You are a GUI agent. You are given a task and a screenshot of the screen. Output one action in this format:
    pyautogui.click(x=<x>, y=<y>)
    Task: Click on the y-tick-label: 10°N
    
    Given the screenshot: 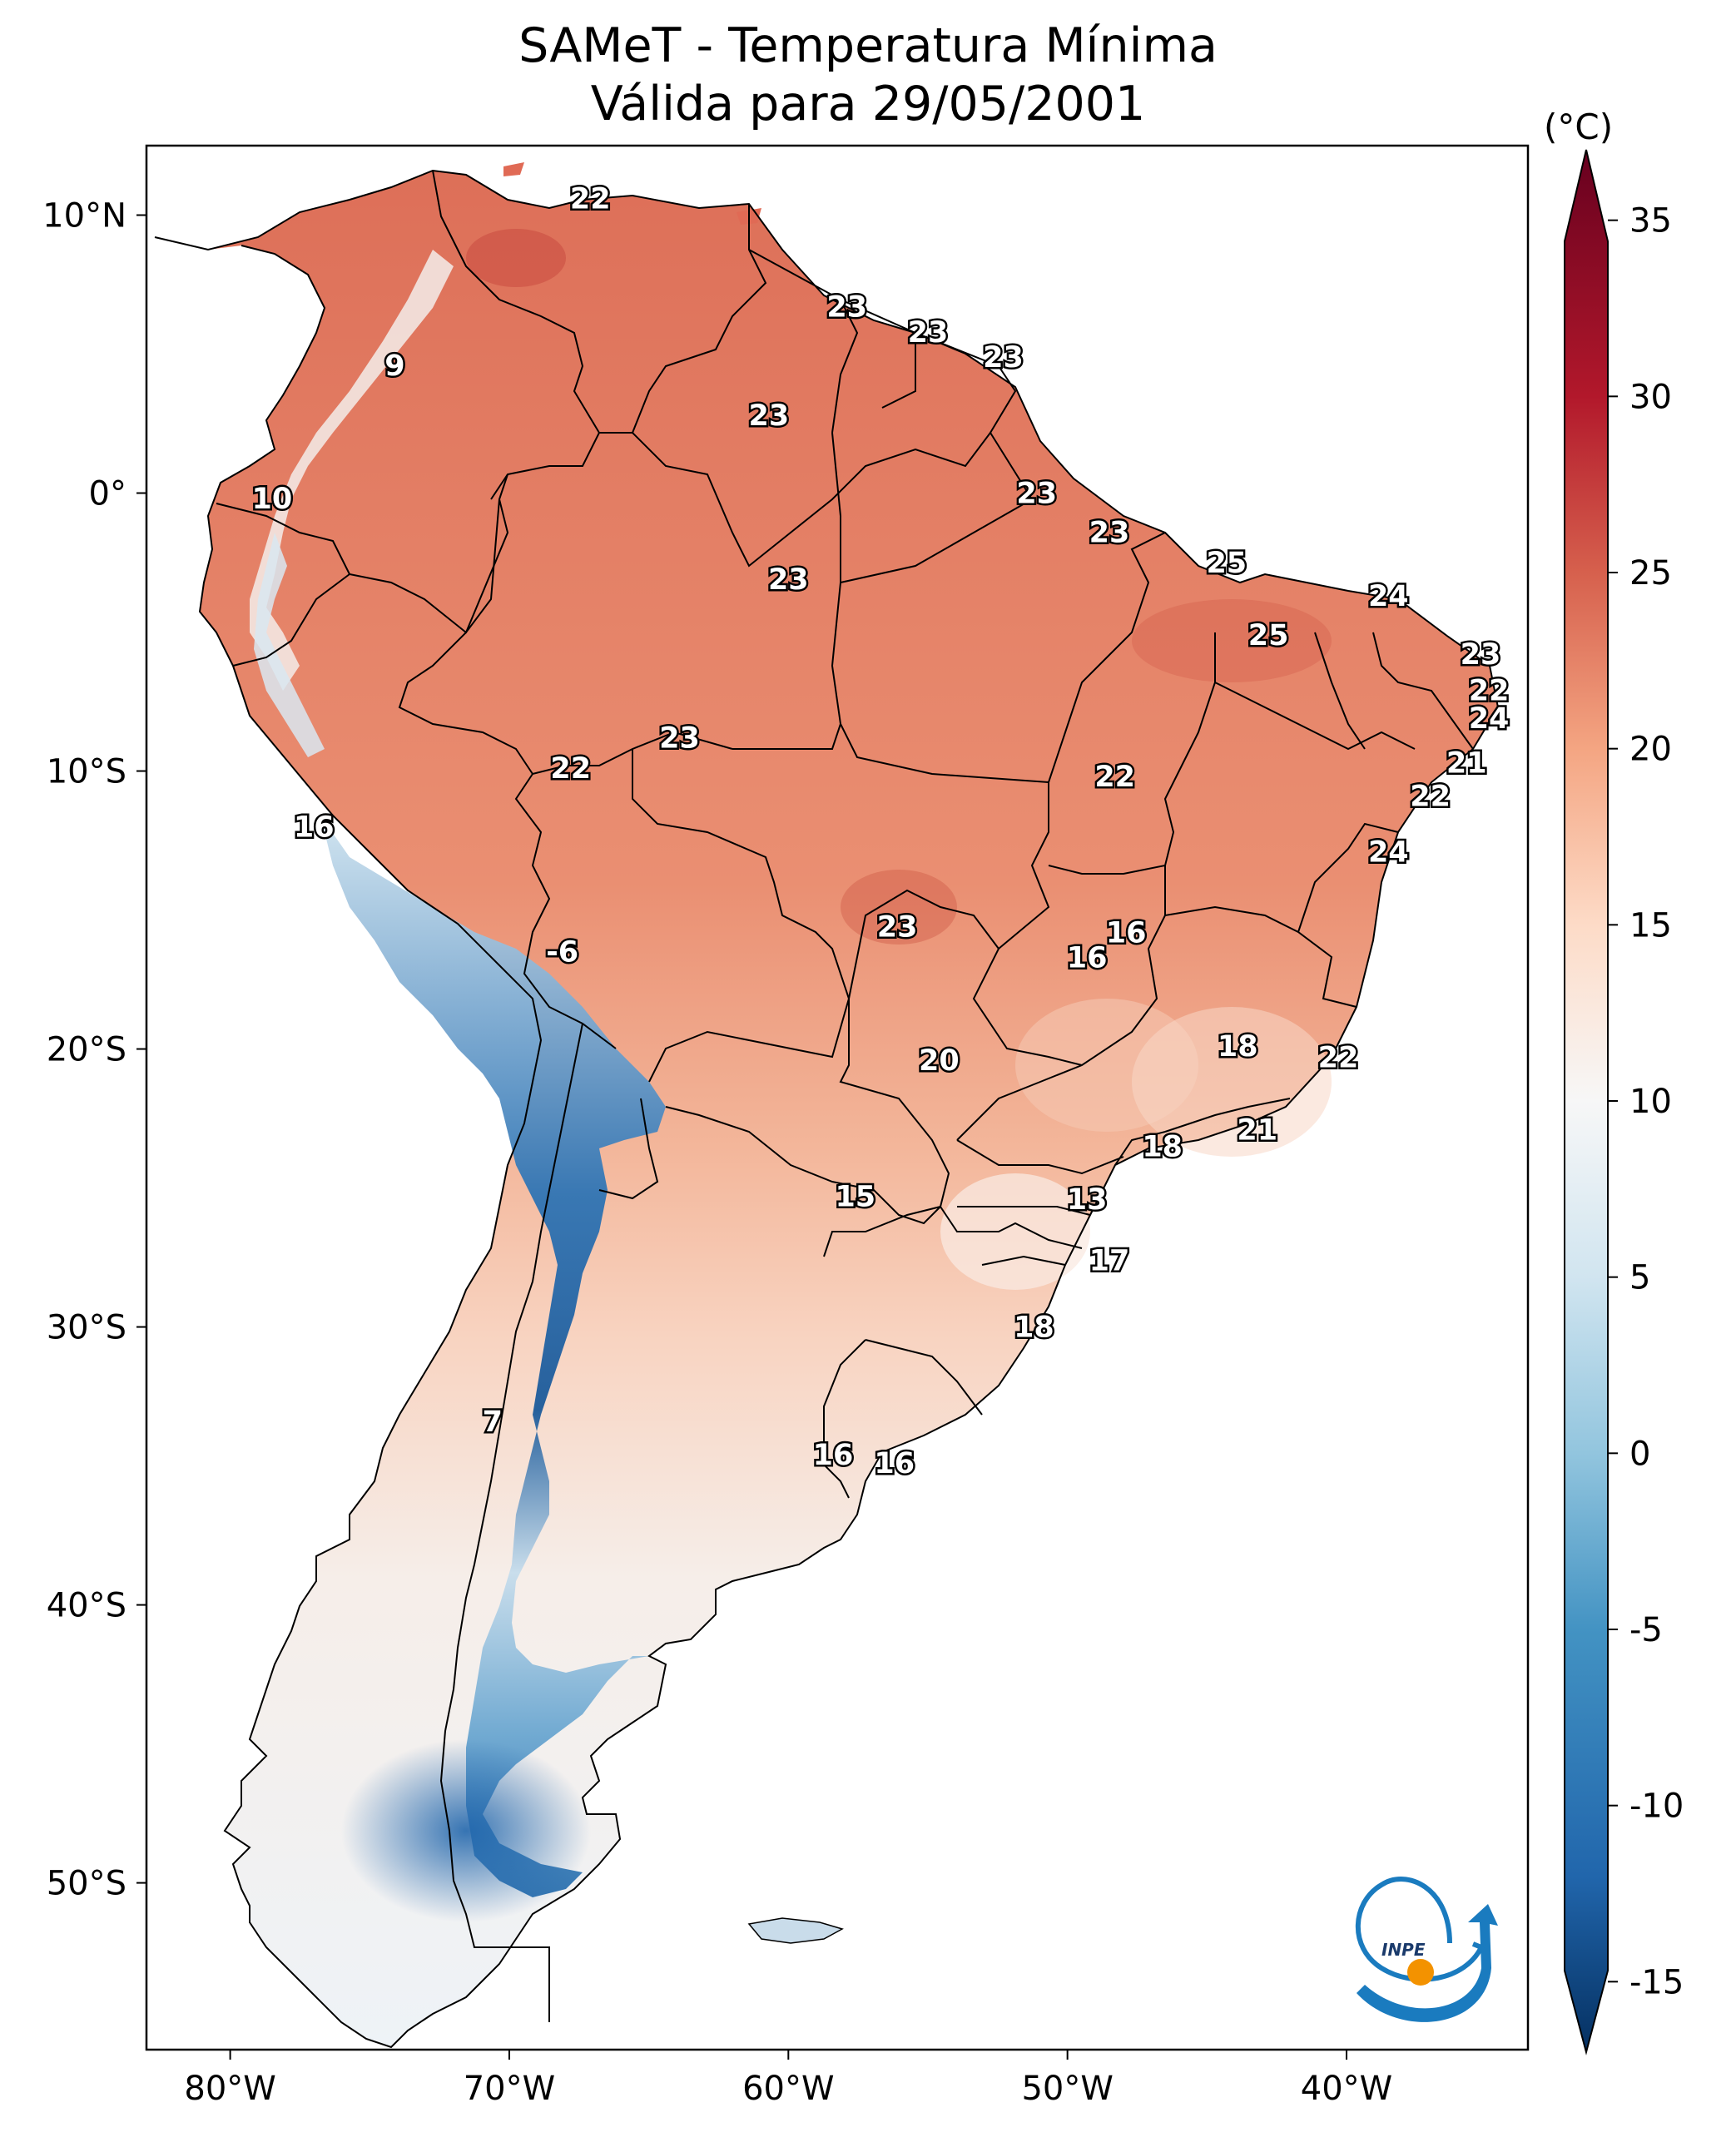 What is the action you would take?
    pyautogui.click(x=84, y=216)
    